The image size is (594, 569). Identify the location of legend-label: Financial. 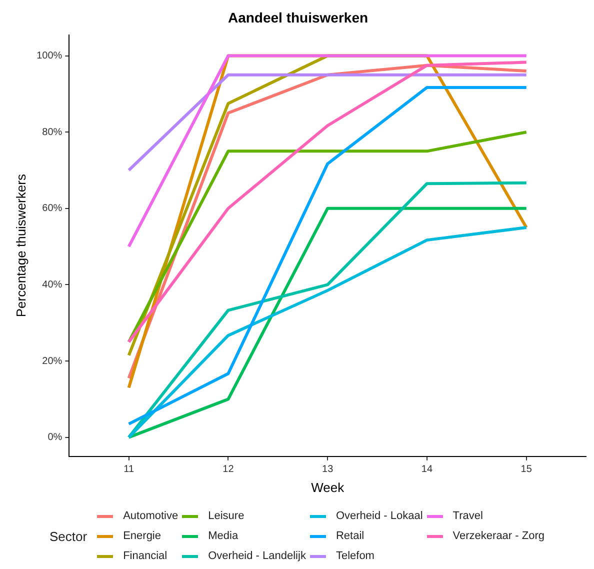
(145, 556).